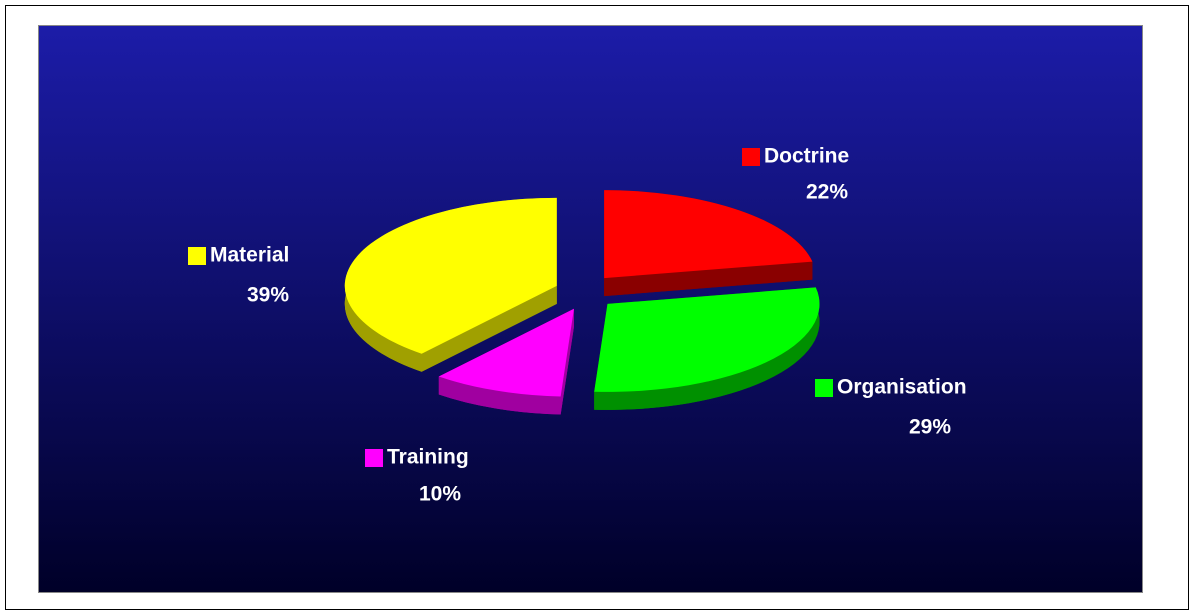  Describe the element at coordinates (582, 293) in the screenshot. I see `pie-tops` at that location.